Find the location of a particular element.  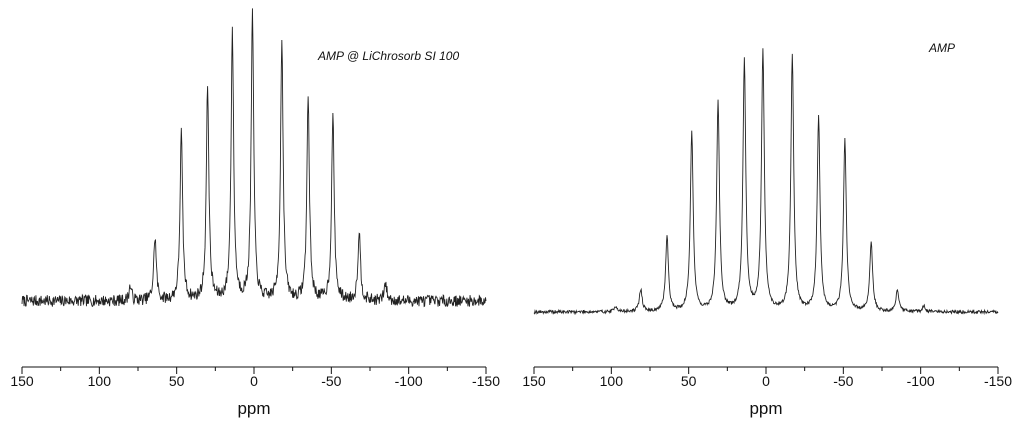

spectrum-annotation: AMP is located at coordinates (941, 48).